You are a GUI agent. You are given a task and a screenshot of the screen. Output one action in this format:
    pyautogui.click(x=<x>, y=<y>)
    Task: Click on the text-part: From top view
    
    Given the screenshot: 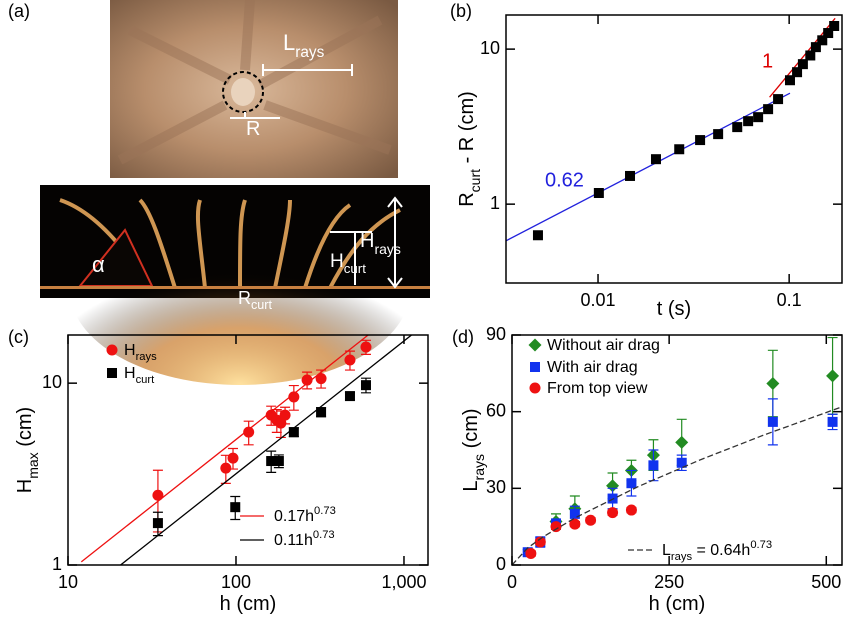 What is the action you would take?
    pyautogui.click(x=597, y=388)
    